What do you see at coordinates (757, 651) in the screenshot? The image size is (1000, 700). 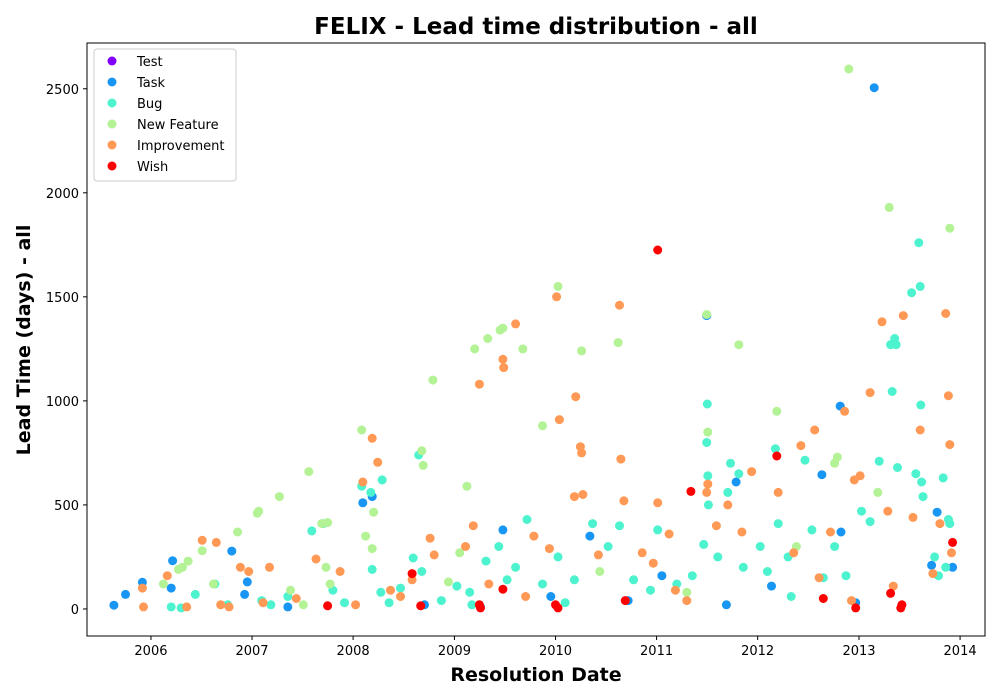 I see `x-tick-label: 2012` at bounding box center [757, 651].